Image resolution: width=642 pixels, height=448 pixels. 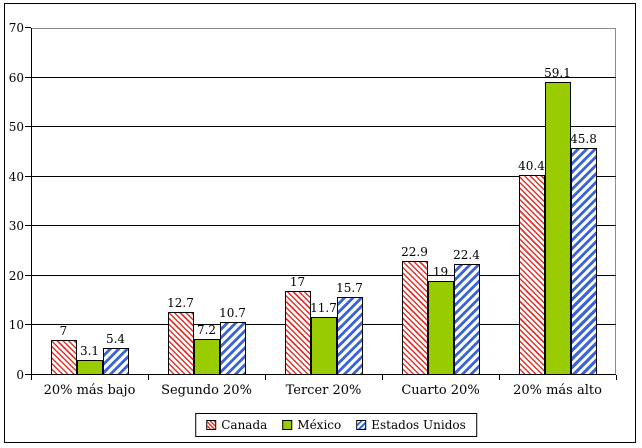 I want to click on plot-border-right, so click(x=615, y=201).